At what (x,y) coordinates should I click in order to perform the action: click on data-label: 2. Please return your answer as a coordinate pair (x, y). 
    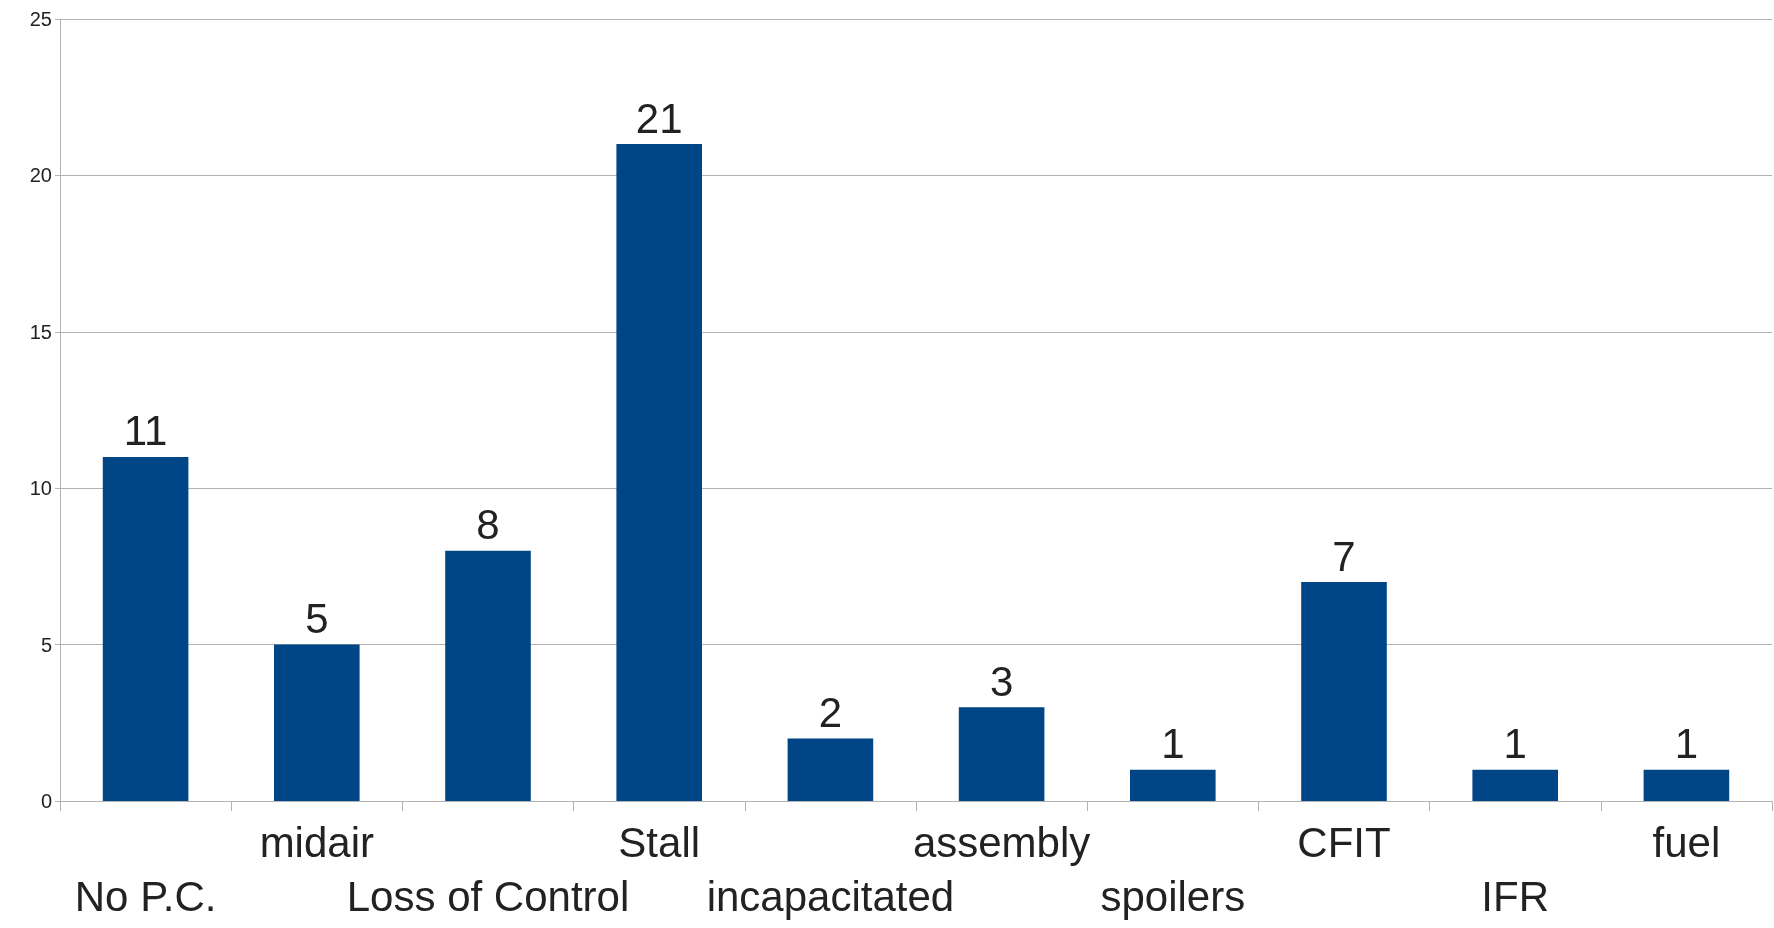
    Looking at the image, I should click on (830, 712).